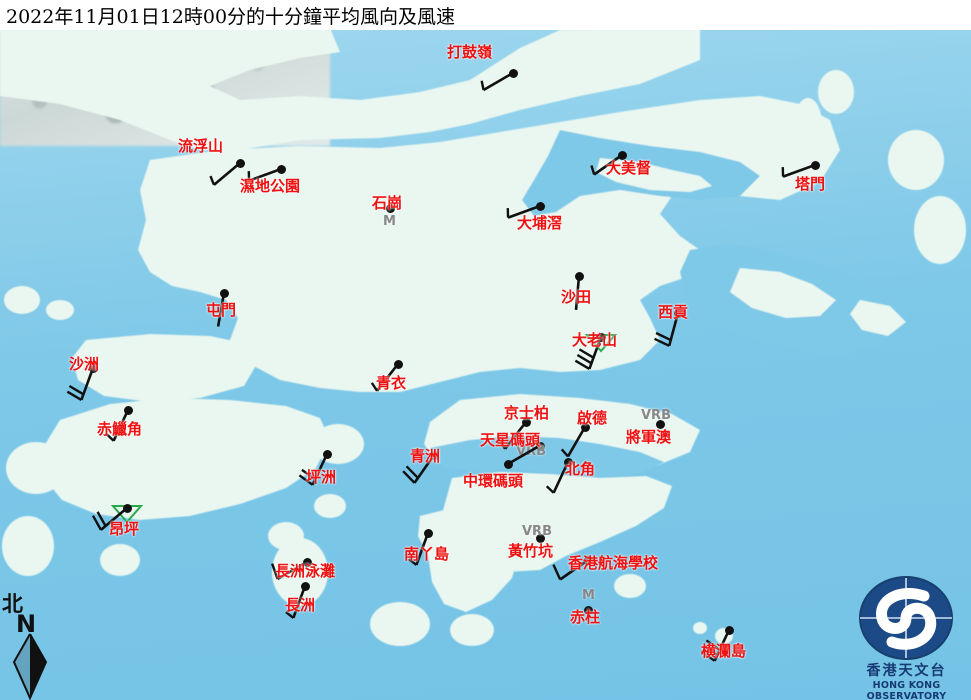  What do you see at coordinates (531, 551) in the screenshot?
I see `station-label: 黃竹坑` at bounding box center [531, 551].